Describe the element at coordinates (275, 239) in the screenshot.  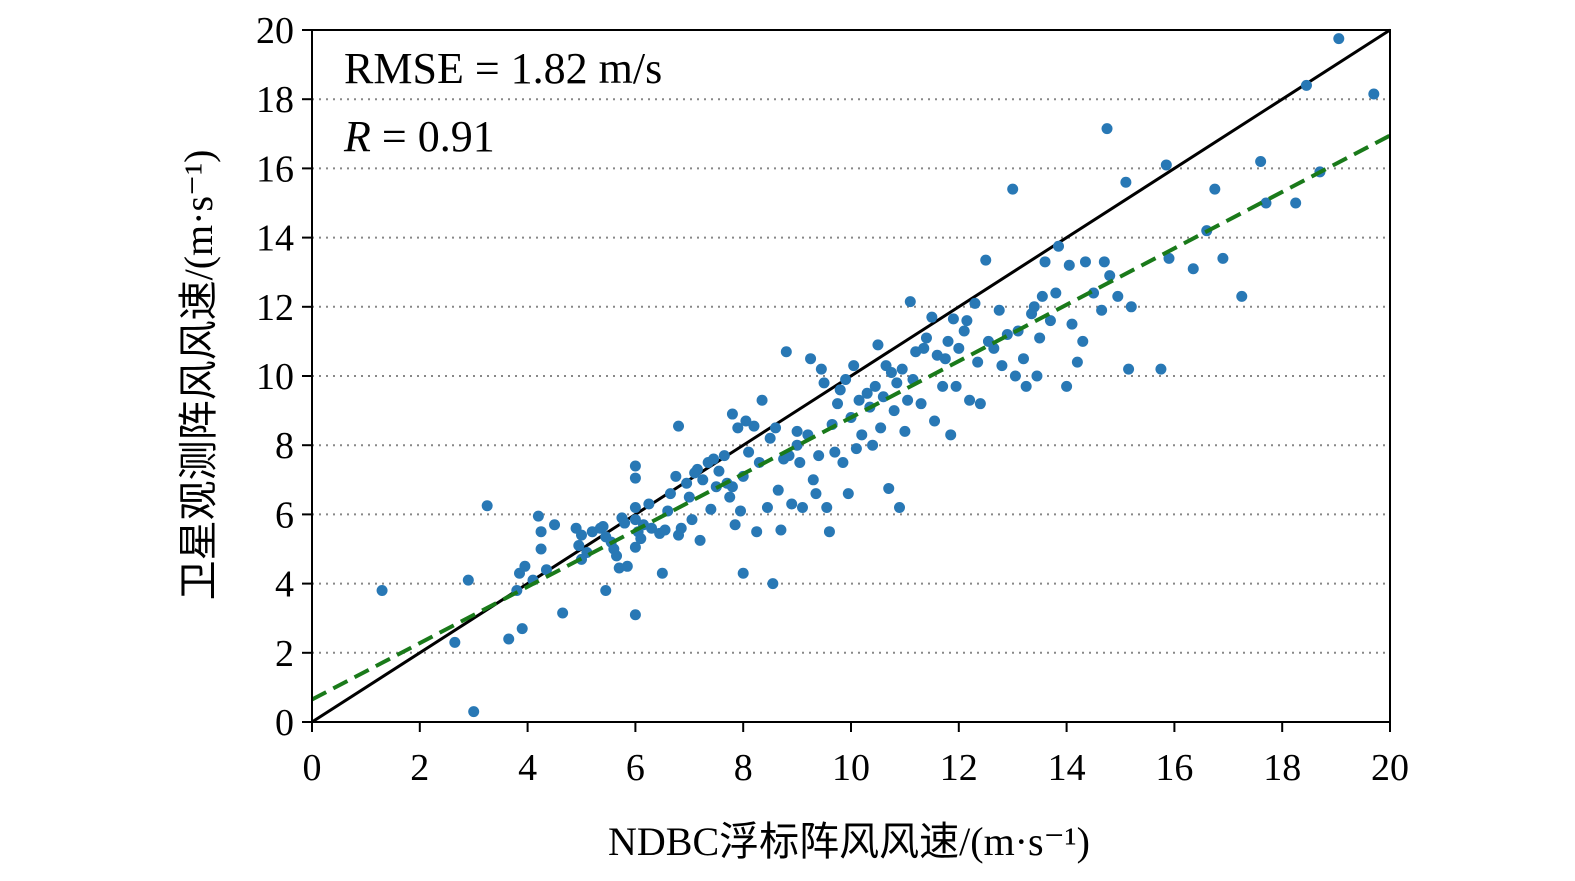
I see `y-tick-label: 14` at that location.